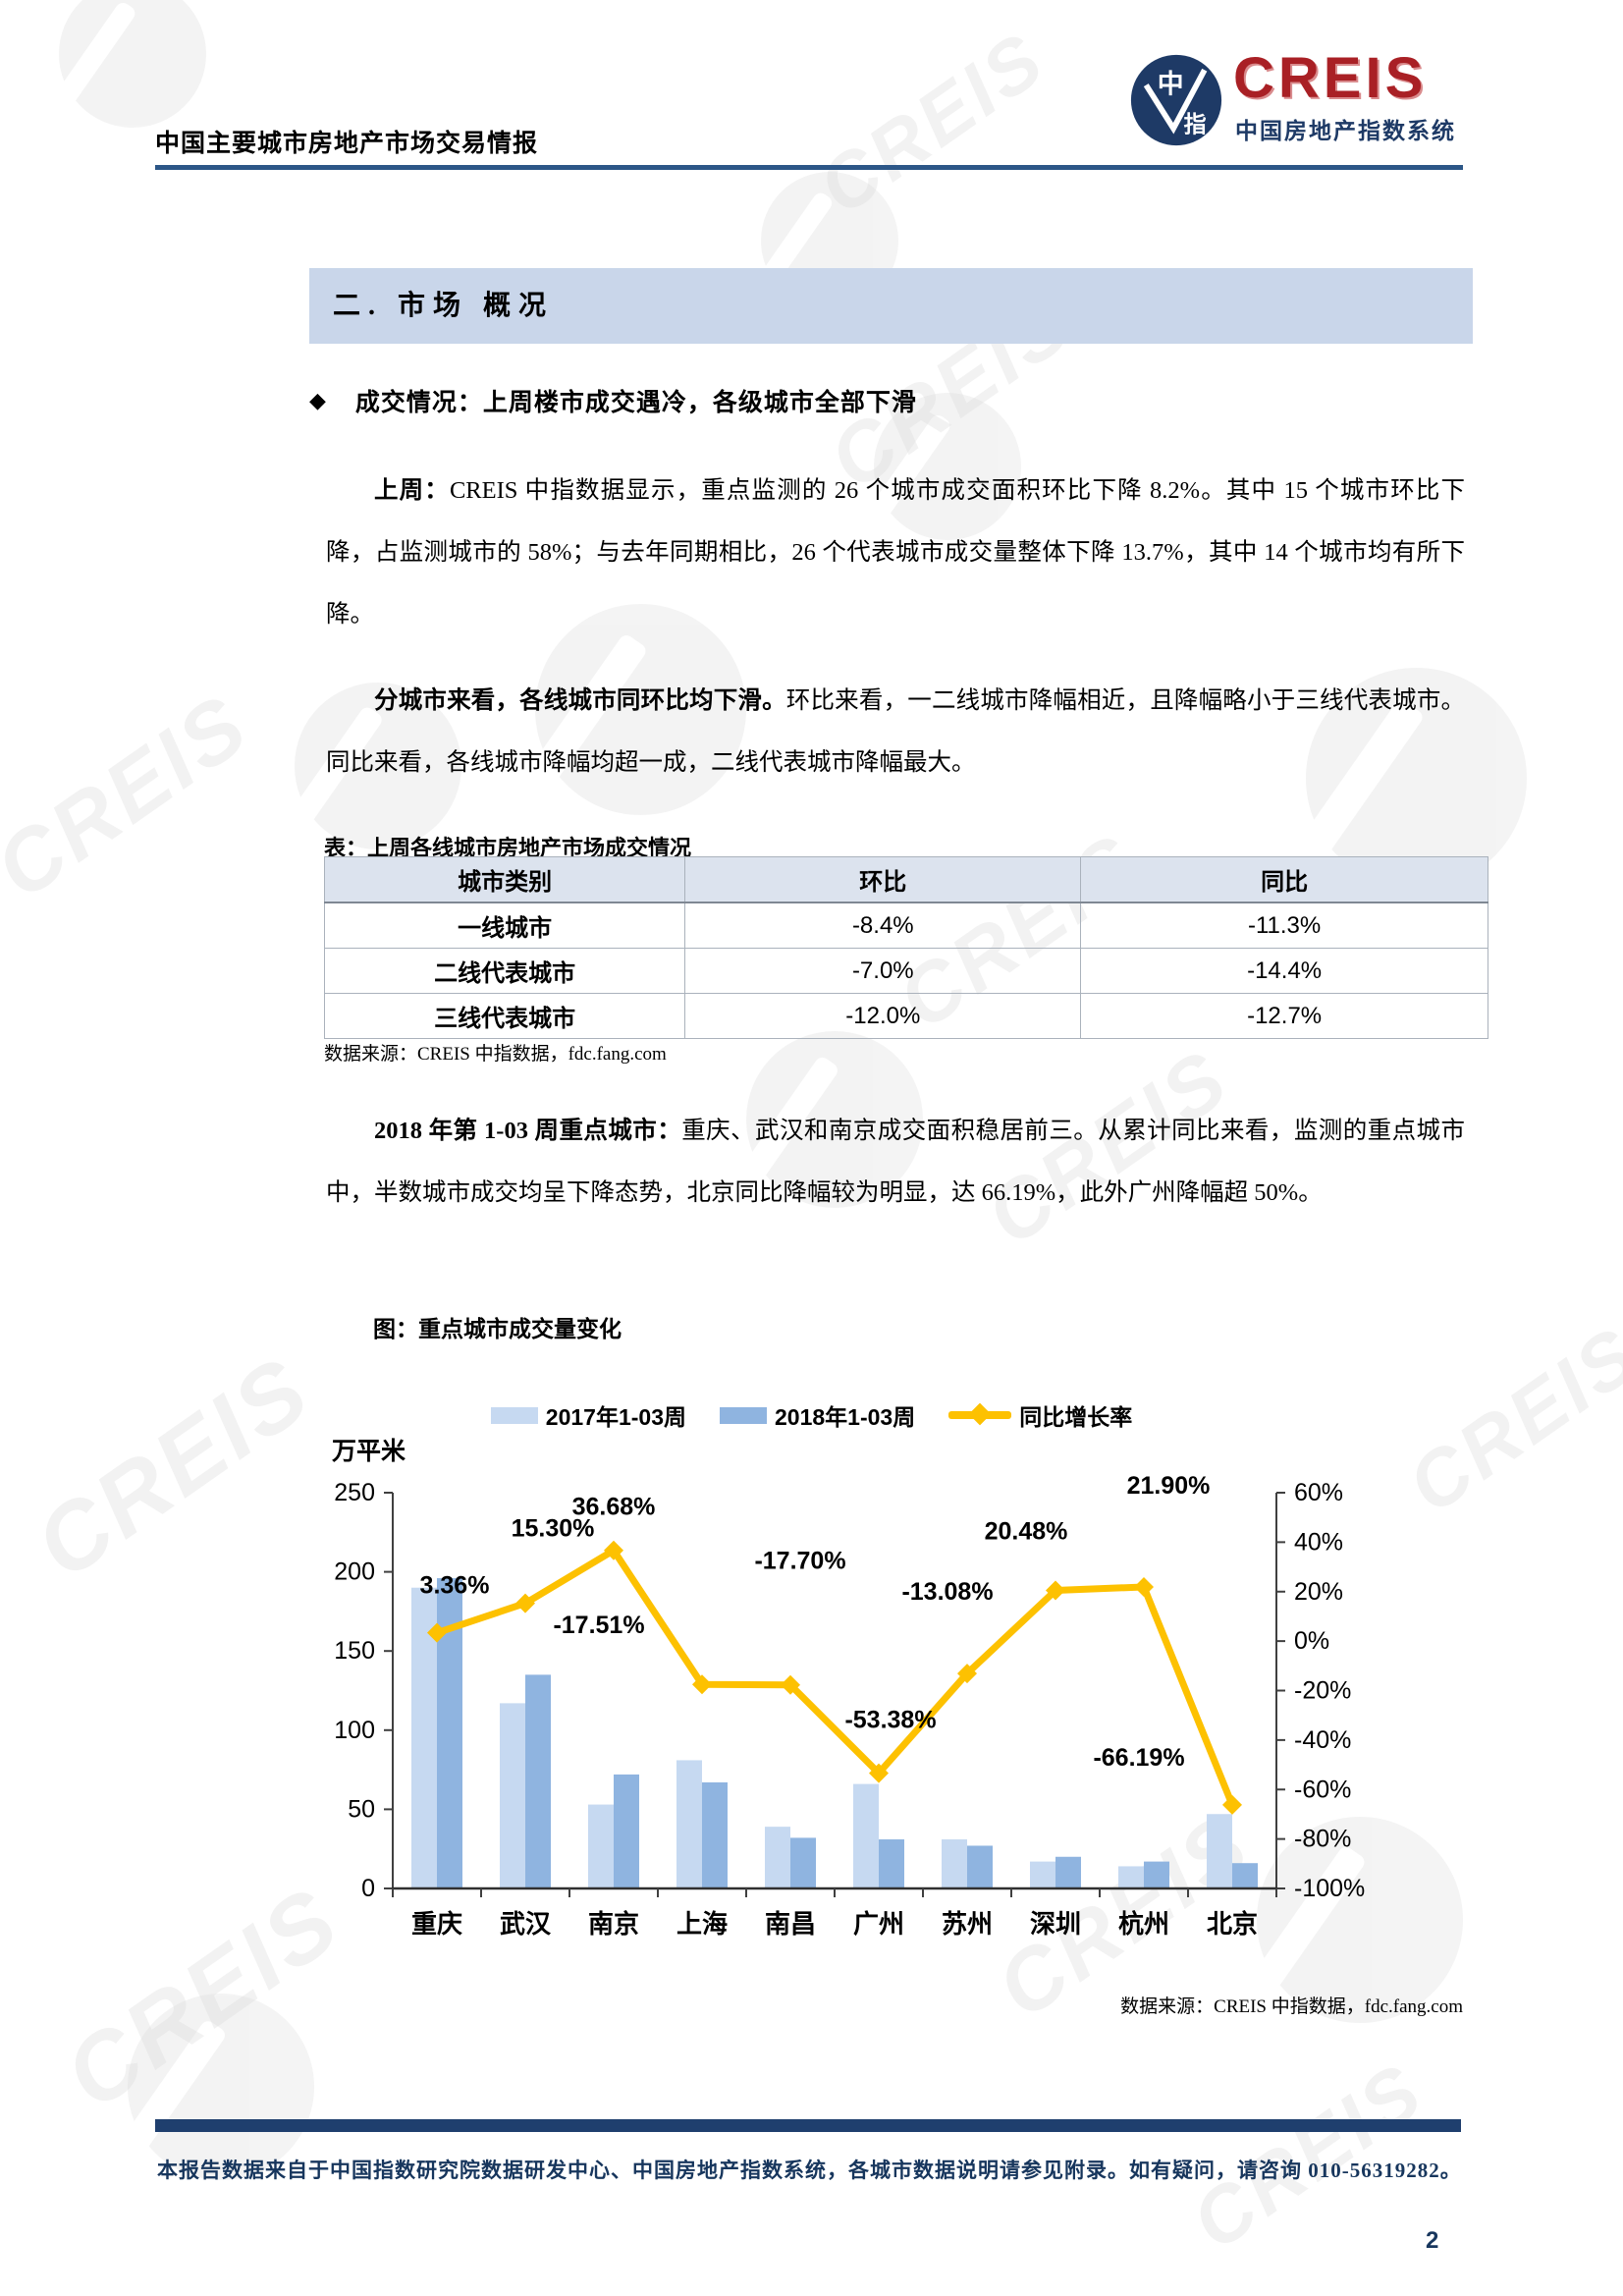 Image resolution: width=1623 pixels, height=2296 pixels. Describe the element at coordinates (790, 1924) in the screenshot. I see `svg-text: 南昌` at that location.